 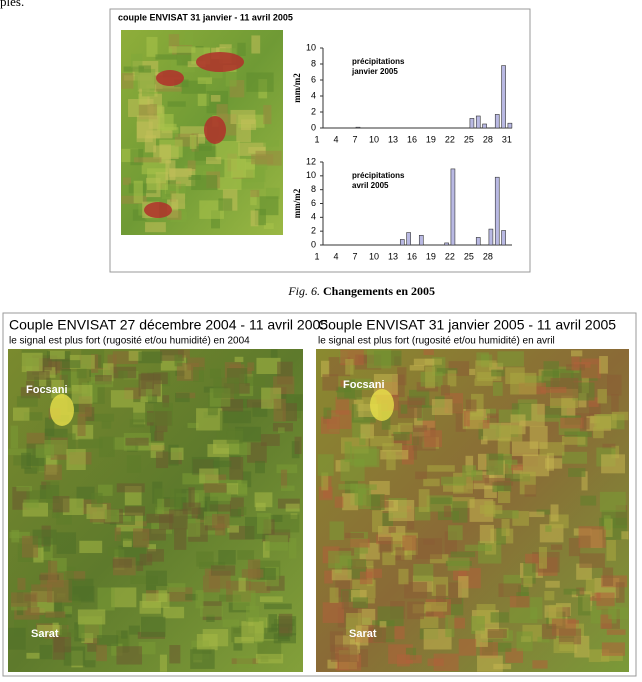 I want to click on y-axis-label: mm/m2, so click(x=297, y=88).